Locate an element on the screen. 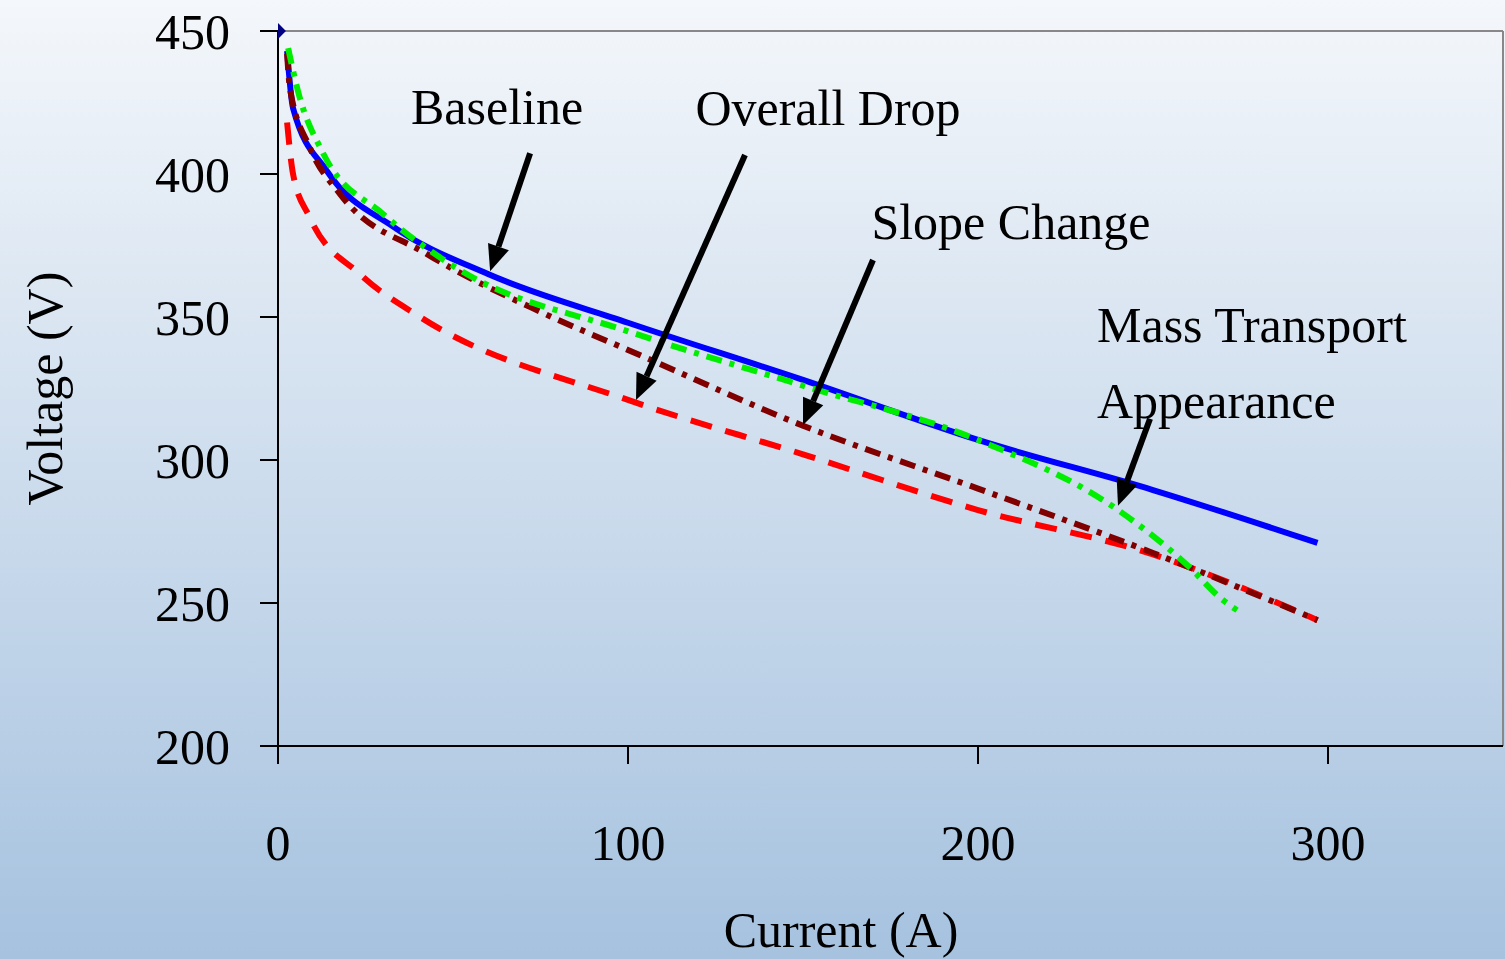  x-tick-label: 0 is located at coordinates (278, 843).